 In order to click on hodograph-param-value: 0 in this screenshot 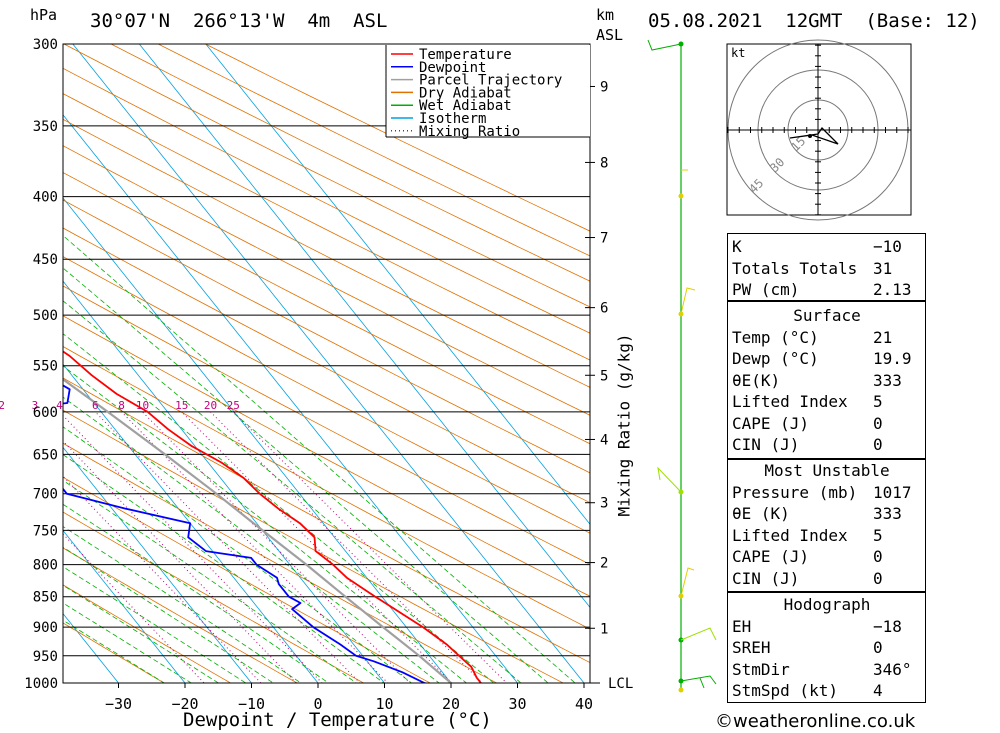, I will do `click(878, 647)`.